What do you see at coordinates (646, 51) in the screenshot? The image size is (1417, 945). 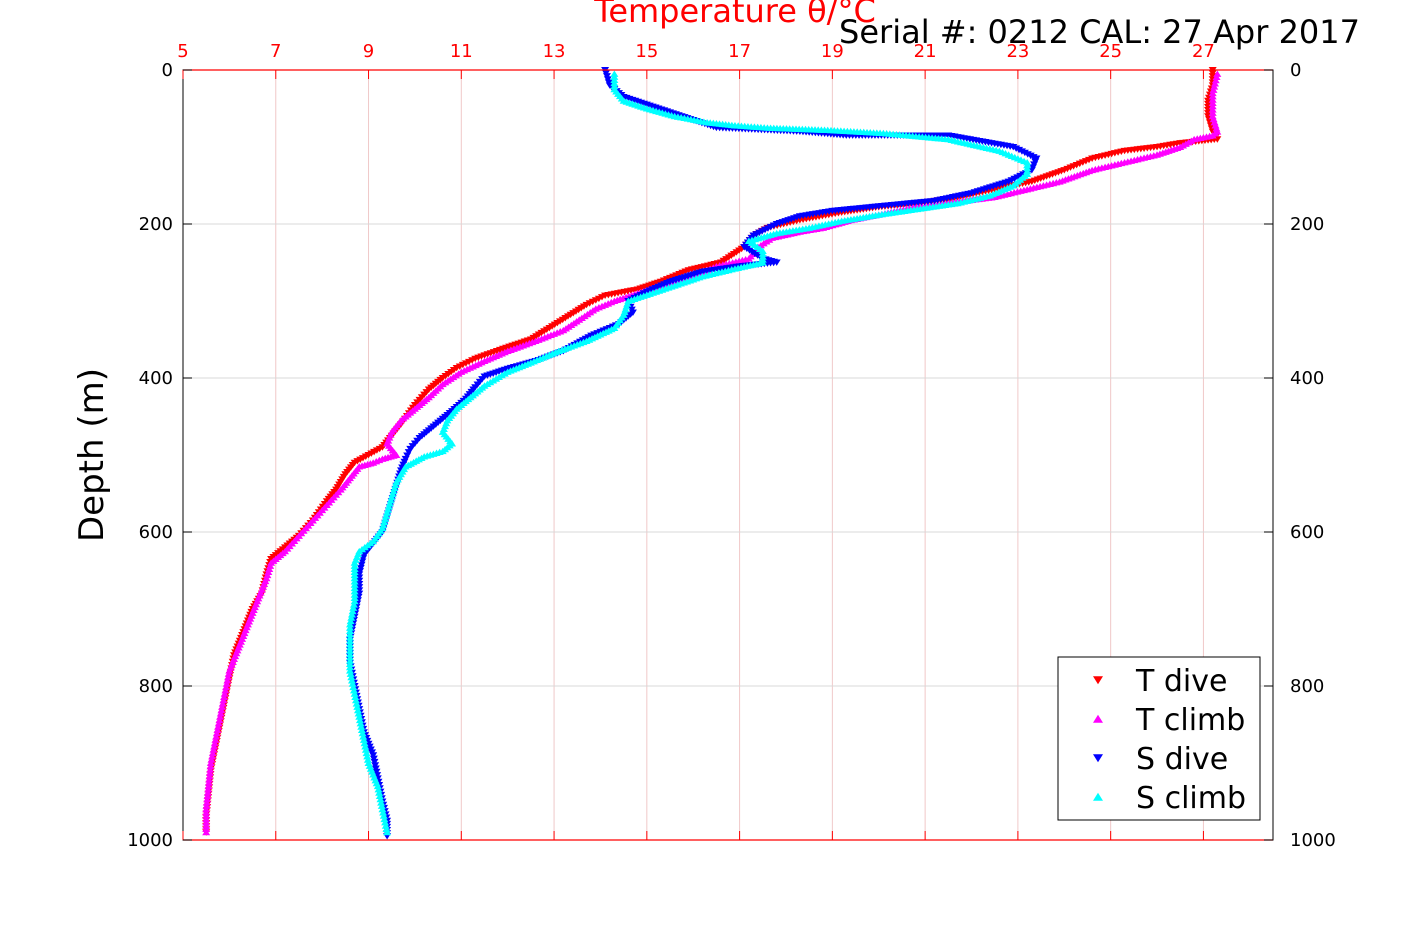 I see `x-tick-label: 15` at bounding box center [646, 51].